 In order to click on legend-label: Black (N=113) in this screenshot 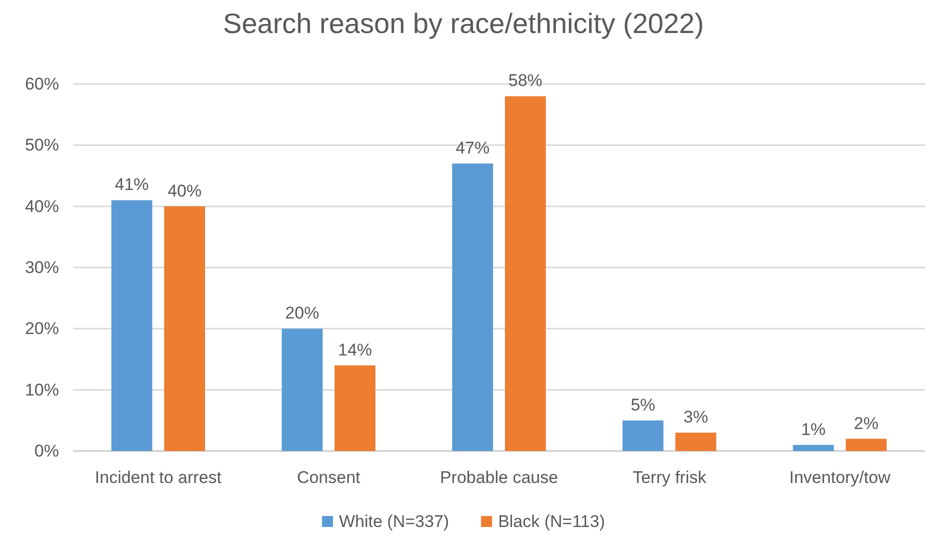, I will do `click(552, 521)`.